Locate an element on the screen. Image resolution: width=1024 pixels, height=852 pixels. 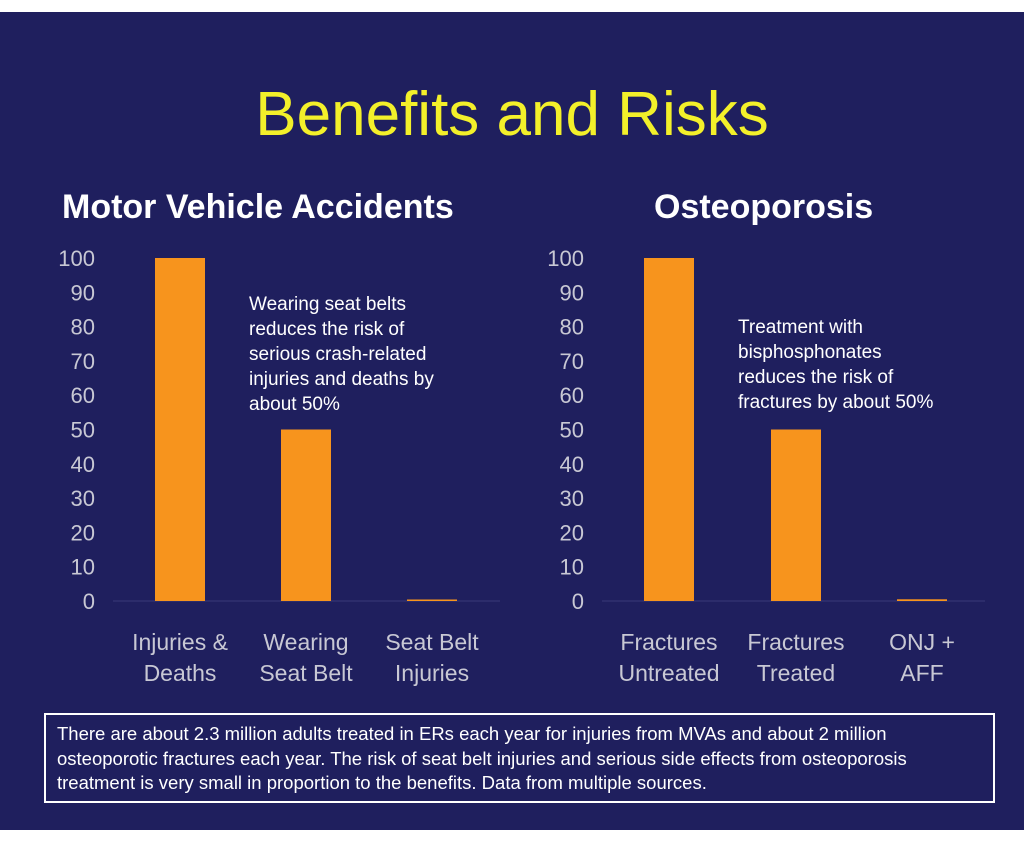
x-tick-label: Treated is located at coordinates (796, 673).